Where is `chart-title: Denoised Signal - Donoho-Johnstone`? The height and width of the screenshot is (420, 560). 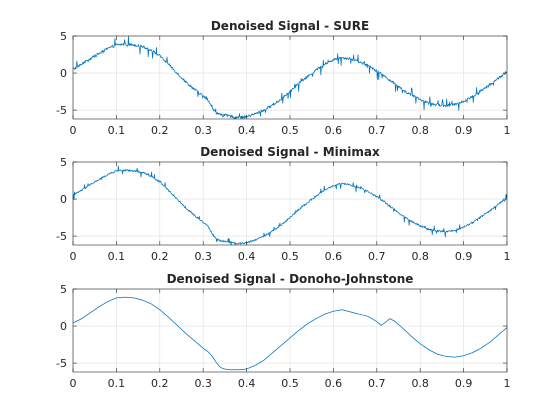 chart-title: Denoised Signal - Donoho-Johnstone is located at coordinates (290, 279).